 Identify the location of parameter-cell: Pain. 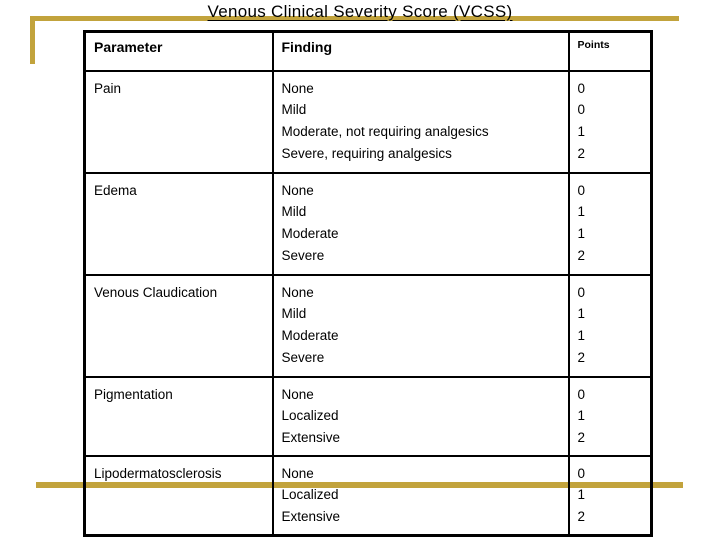
(178, 121).